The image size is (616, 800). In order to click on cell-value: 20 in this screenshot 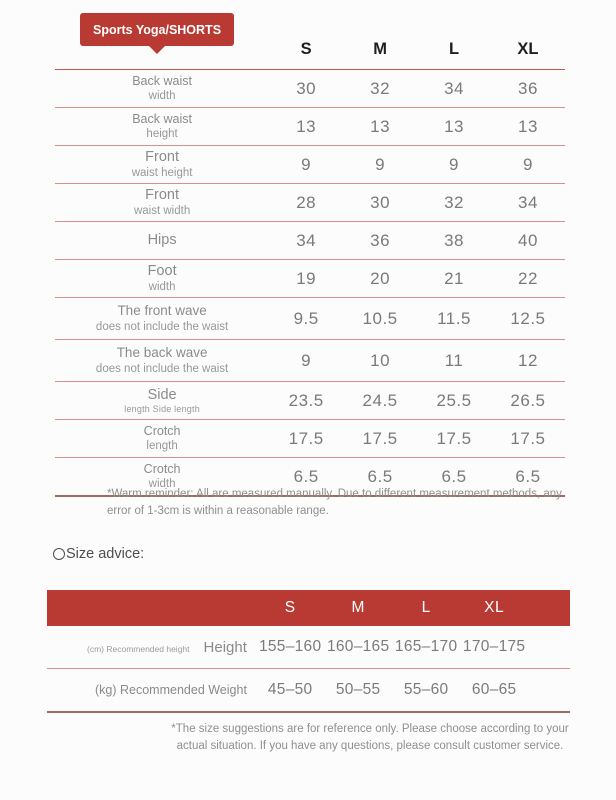, I will do `click(380, 278)`.